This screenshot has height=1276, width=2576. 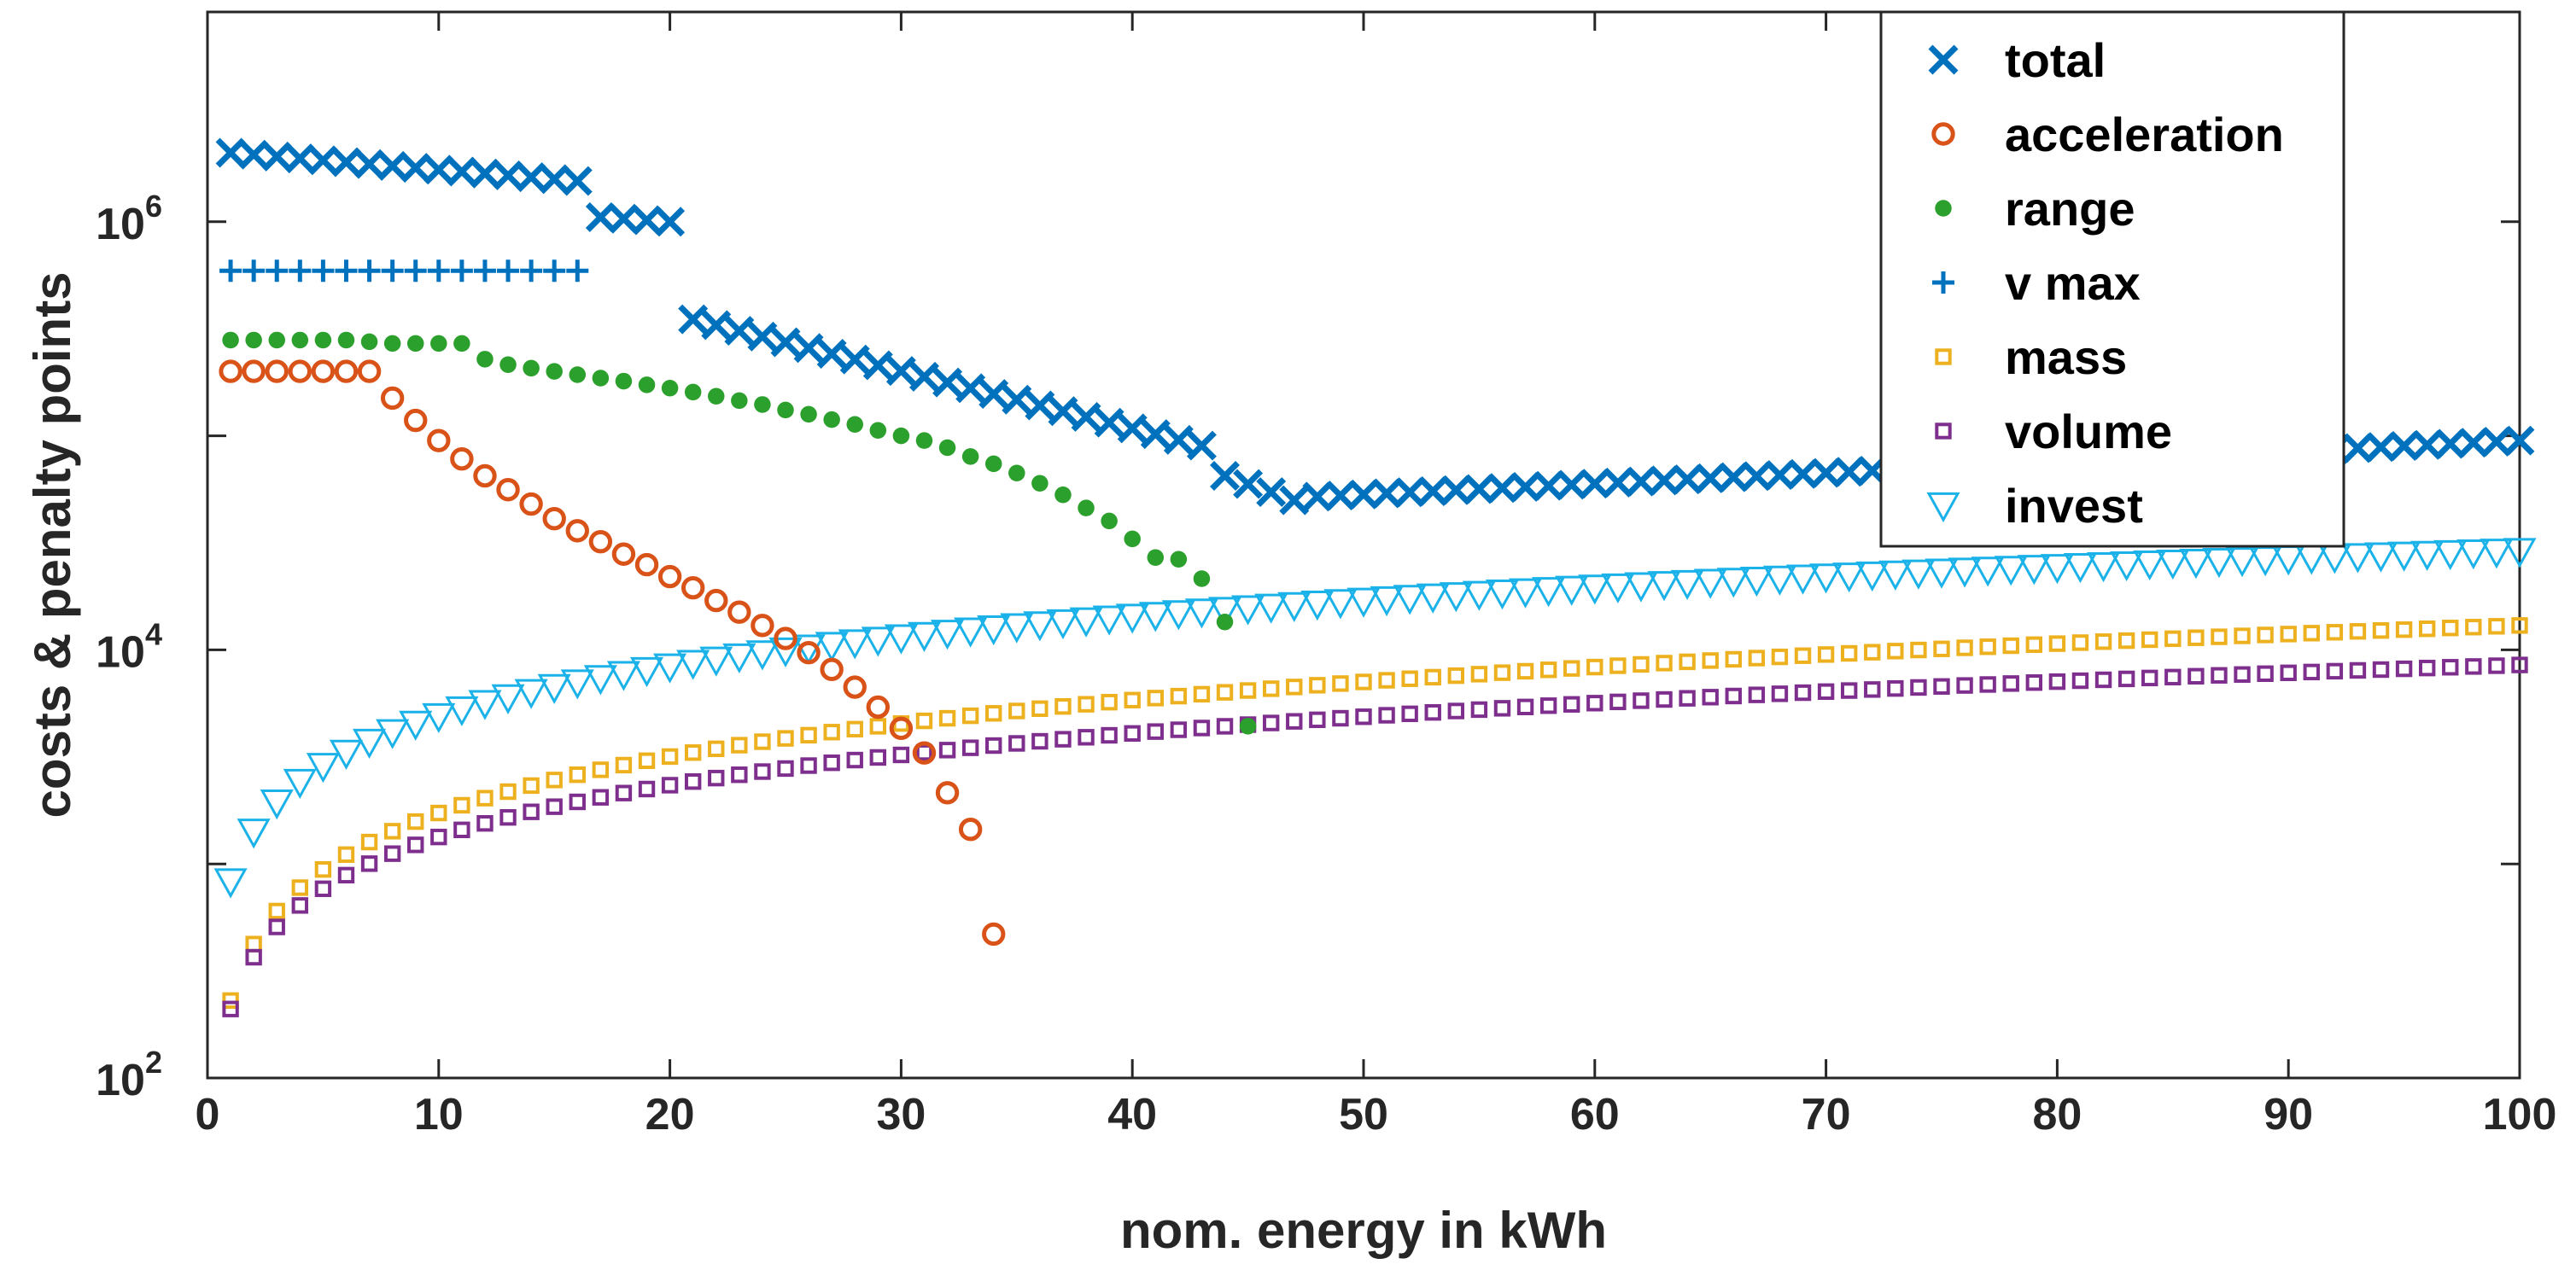 I want to click on legend-label: v max, so click(x=2073, y=283).